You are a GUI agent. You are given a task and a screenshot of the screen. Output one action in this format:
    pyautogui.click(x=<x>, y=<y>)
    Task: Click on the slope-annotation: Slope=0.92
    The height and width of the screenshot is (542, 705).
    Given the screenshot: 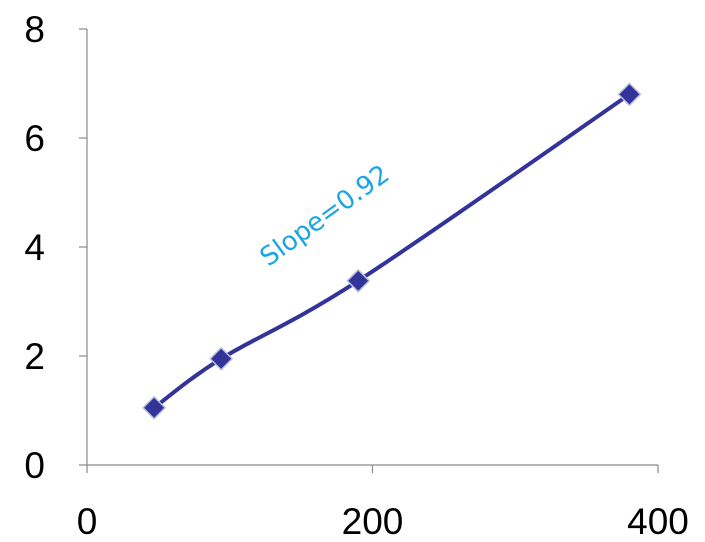 What is the action you would take?
    pyautogui.click(x=325, y=216)
    